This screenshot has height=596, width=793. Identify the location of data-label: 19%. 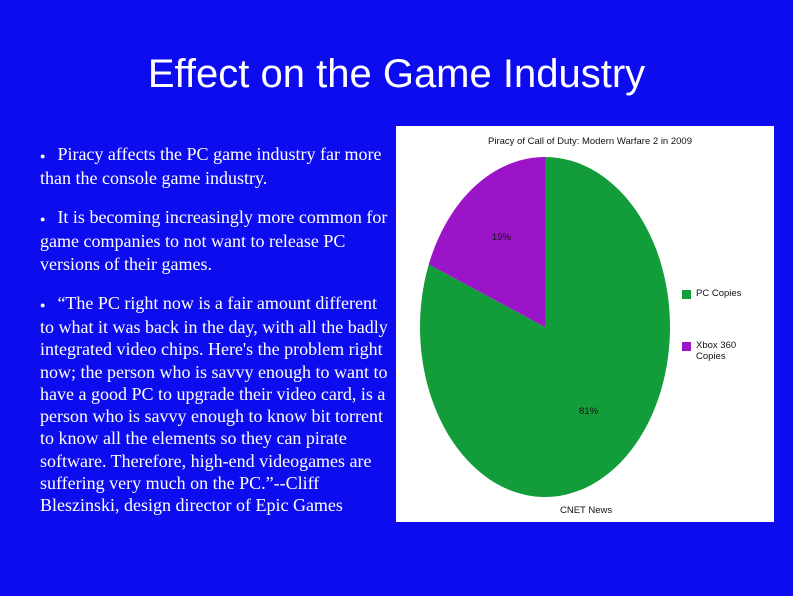
(502, 237).